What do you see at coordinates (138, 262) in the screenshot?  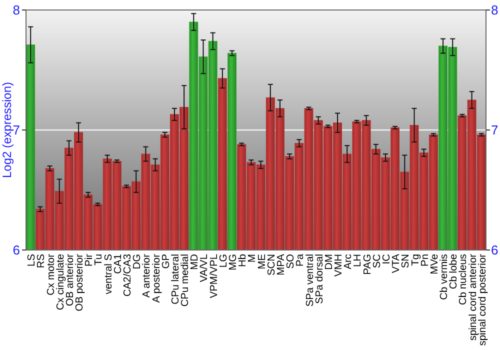 I see `x-tick-label: DG` at bounding box center [138, 262].